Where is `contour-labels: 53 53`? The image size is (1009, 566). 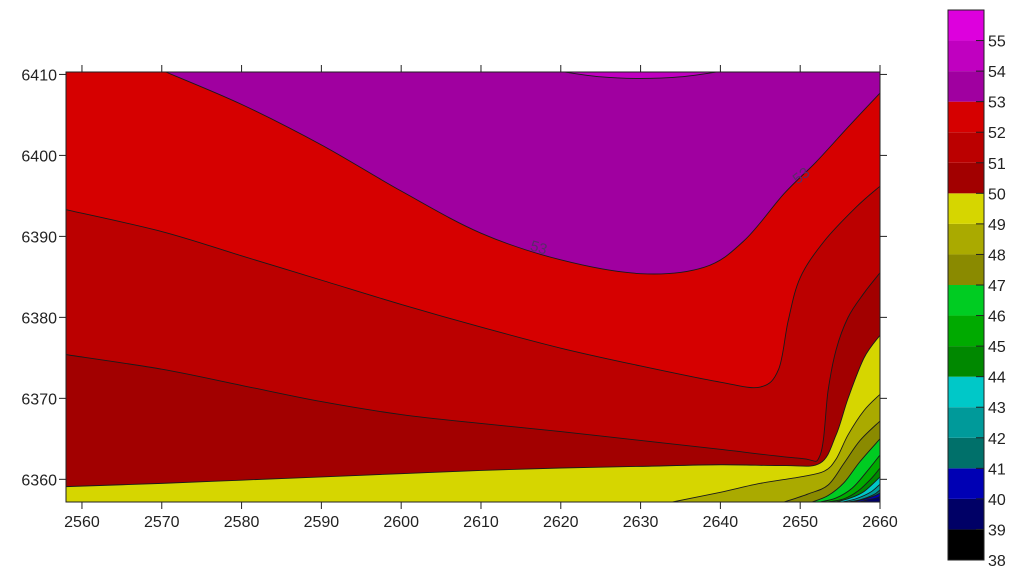
contour-labels: 53 53 is located at coordinates (670, 211).